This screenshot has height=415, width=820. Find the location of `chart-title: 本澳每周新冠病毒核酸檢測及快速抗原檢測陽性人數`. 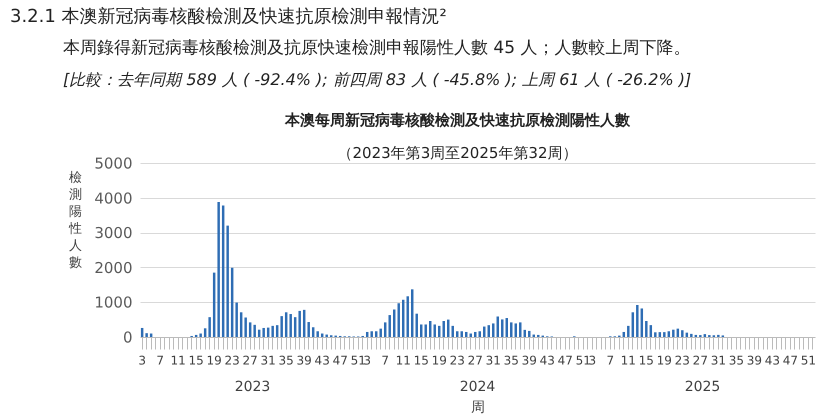

chart-title: 本澳每周新冠病毒核酸檢測及快速抗原檢測陽性人數 is located at coordinates (457, 120).